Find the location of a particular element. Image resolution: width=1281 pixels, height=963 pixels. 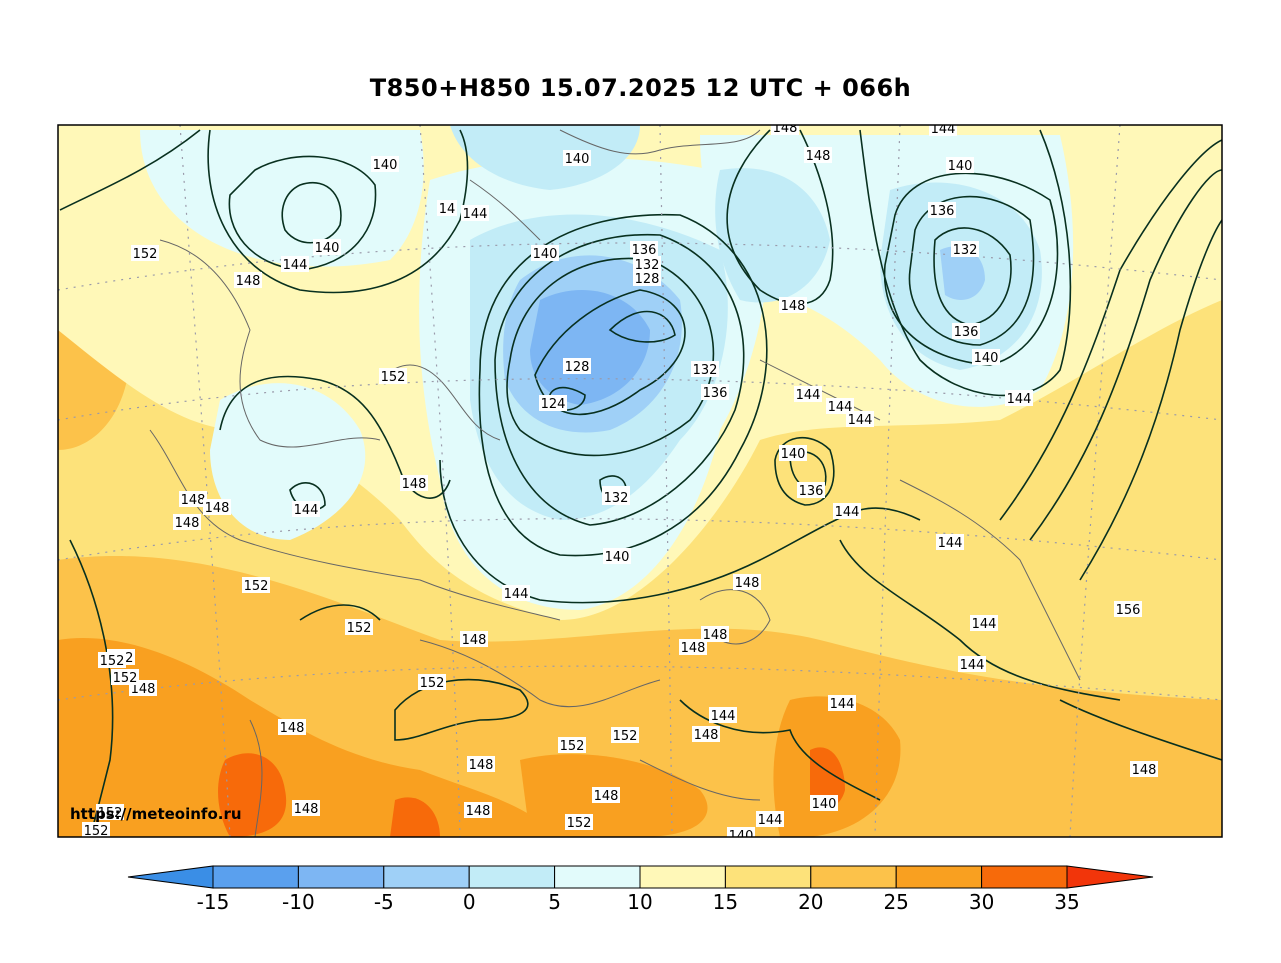

colorbar-tick-label: 15 is located at coordinates (725, 902).